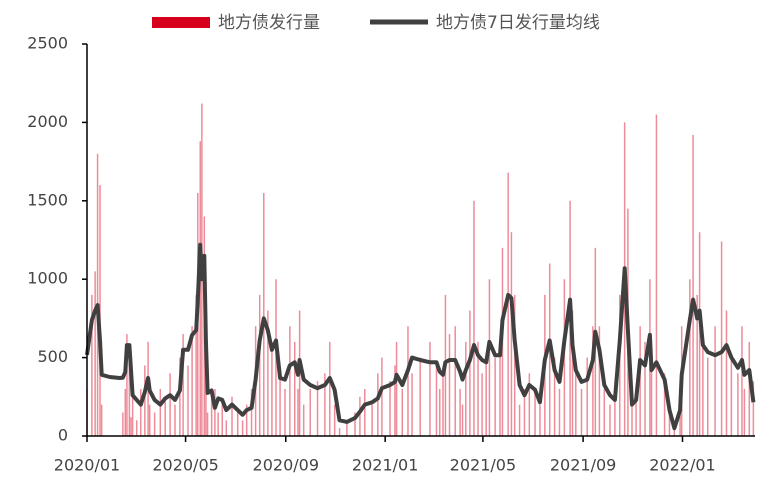  Describe the element at coordinates (47, 43) in the screenshot. I see `y-tick-label: 2500` at that location.